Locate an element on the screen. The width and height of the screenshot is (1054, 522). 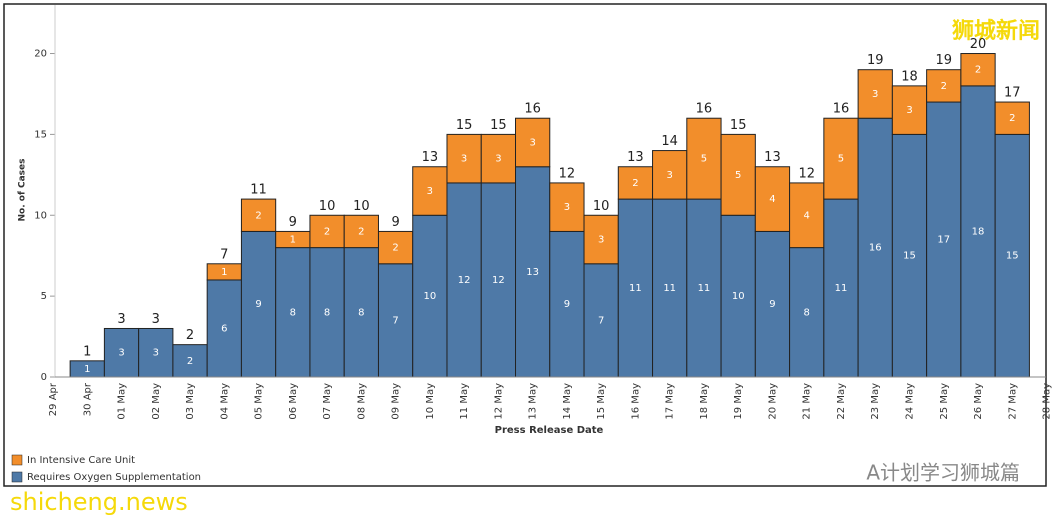
x-tick-label: 28 May is located at coordinates (1047, 401).